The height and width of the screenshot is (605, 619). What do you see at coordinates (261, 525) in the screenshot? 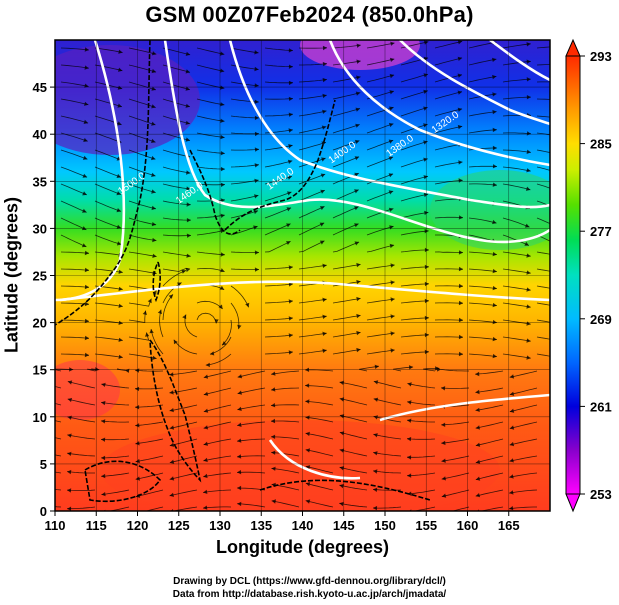
I see `x-tick-label: 135` at bounding box center [261, 525].